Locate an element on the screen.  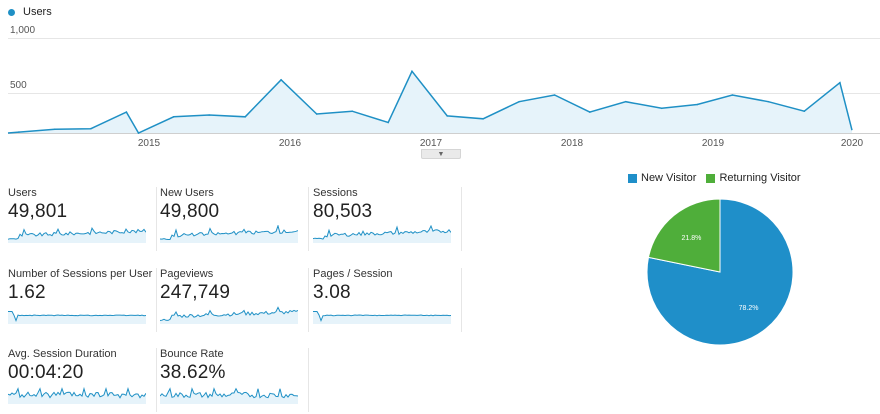
metric-value: 3.08 is located at coordinates (332, 292).